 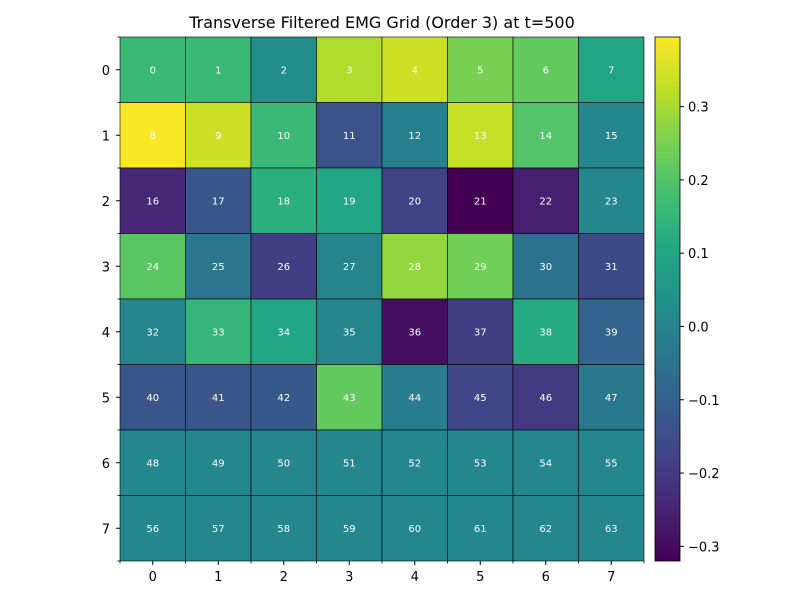 I want to click on cell-label: 48, so click(x=152, y=463).